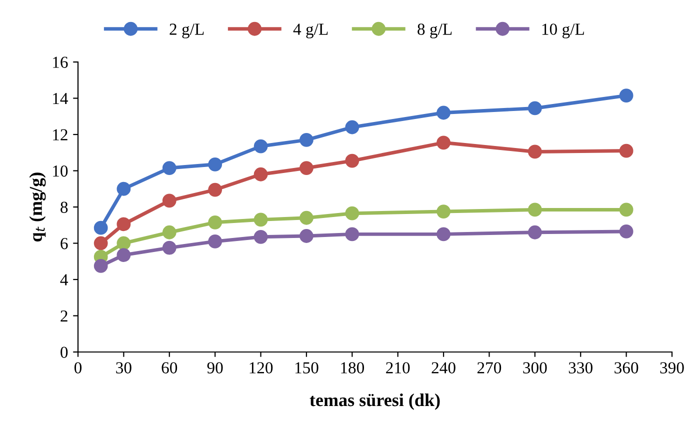 The width and height of the screenshot is (691, 434). Describe the element at coordinates (310, 31) in the screenshot. I see `legend-label: 4 g/L` at that location.